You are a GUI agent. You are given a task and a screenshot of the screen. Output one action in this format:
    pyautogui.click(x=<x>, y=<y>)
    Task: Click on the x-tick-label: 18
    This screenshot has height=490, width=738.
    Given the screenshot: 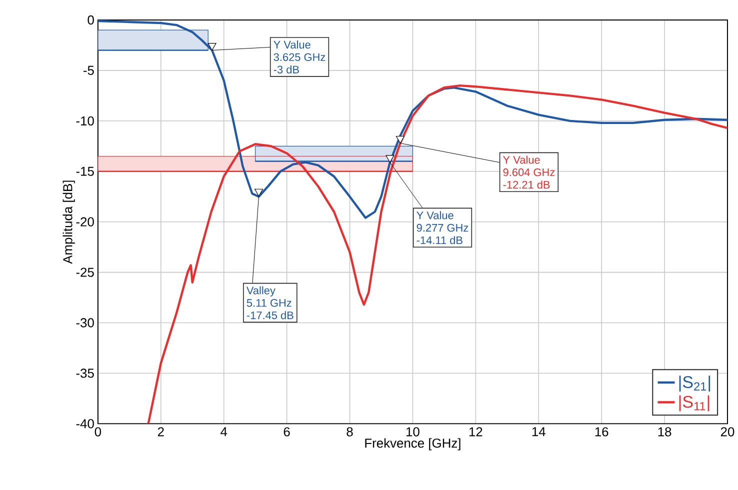 What is the action you would take?
    pyautogui.click(x=665, y=432)
    